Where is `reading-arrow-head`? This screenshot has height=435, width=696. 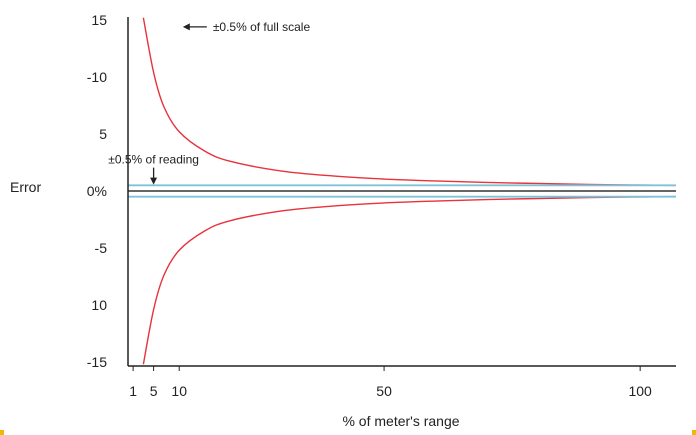 reading-arrow-head is located at coordinates (154, 181).